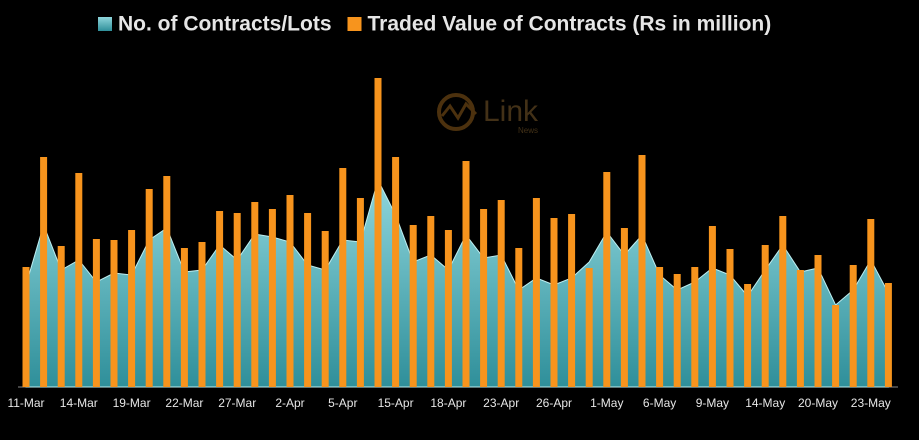 This screenshot has height=440, width=919. What do you see at coordinates (237, 403) in the screenshot?
I see `x-tick-label: 27-Mar` at bounding box center [237, 403].